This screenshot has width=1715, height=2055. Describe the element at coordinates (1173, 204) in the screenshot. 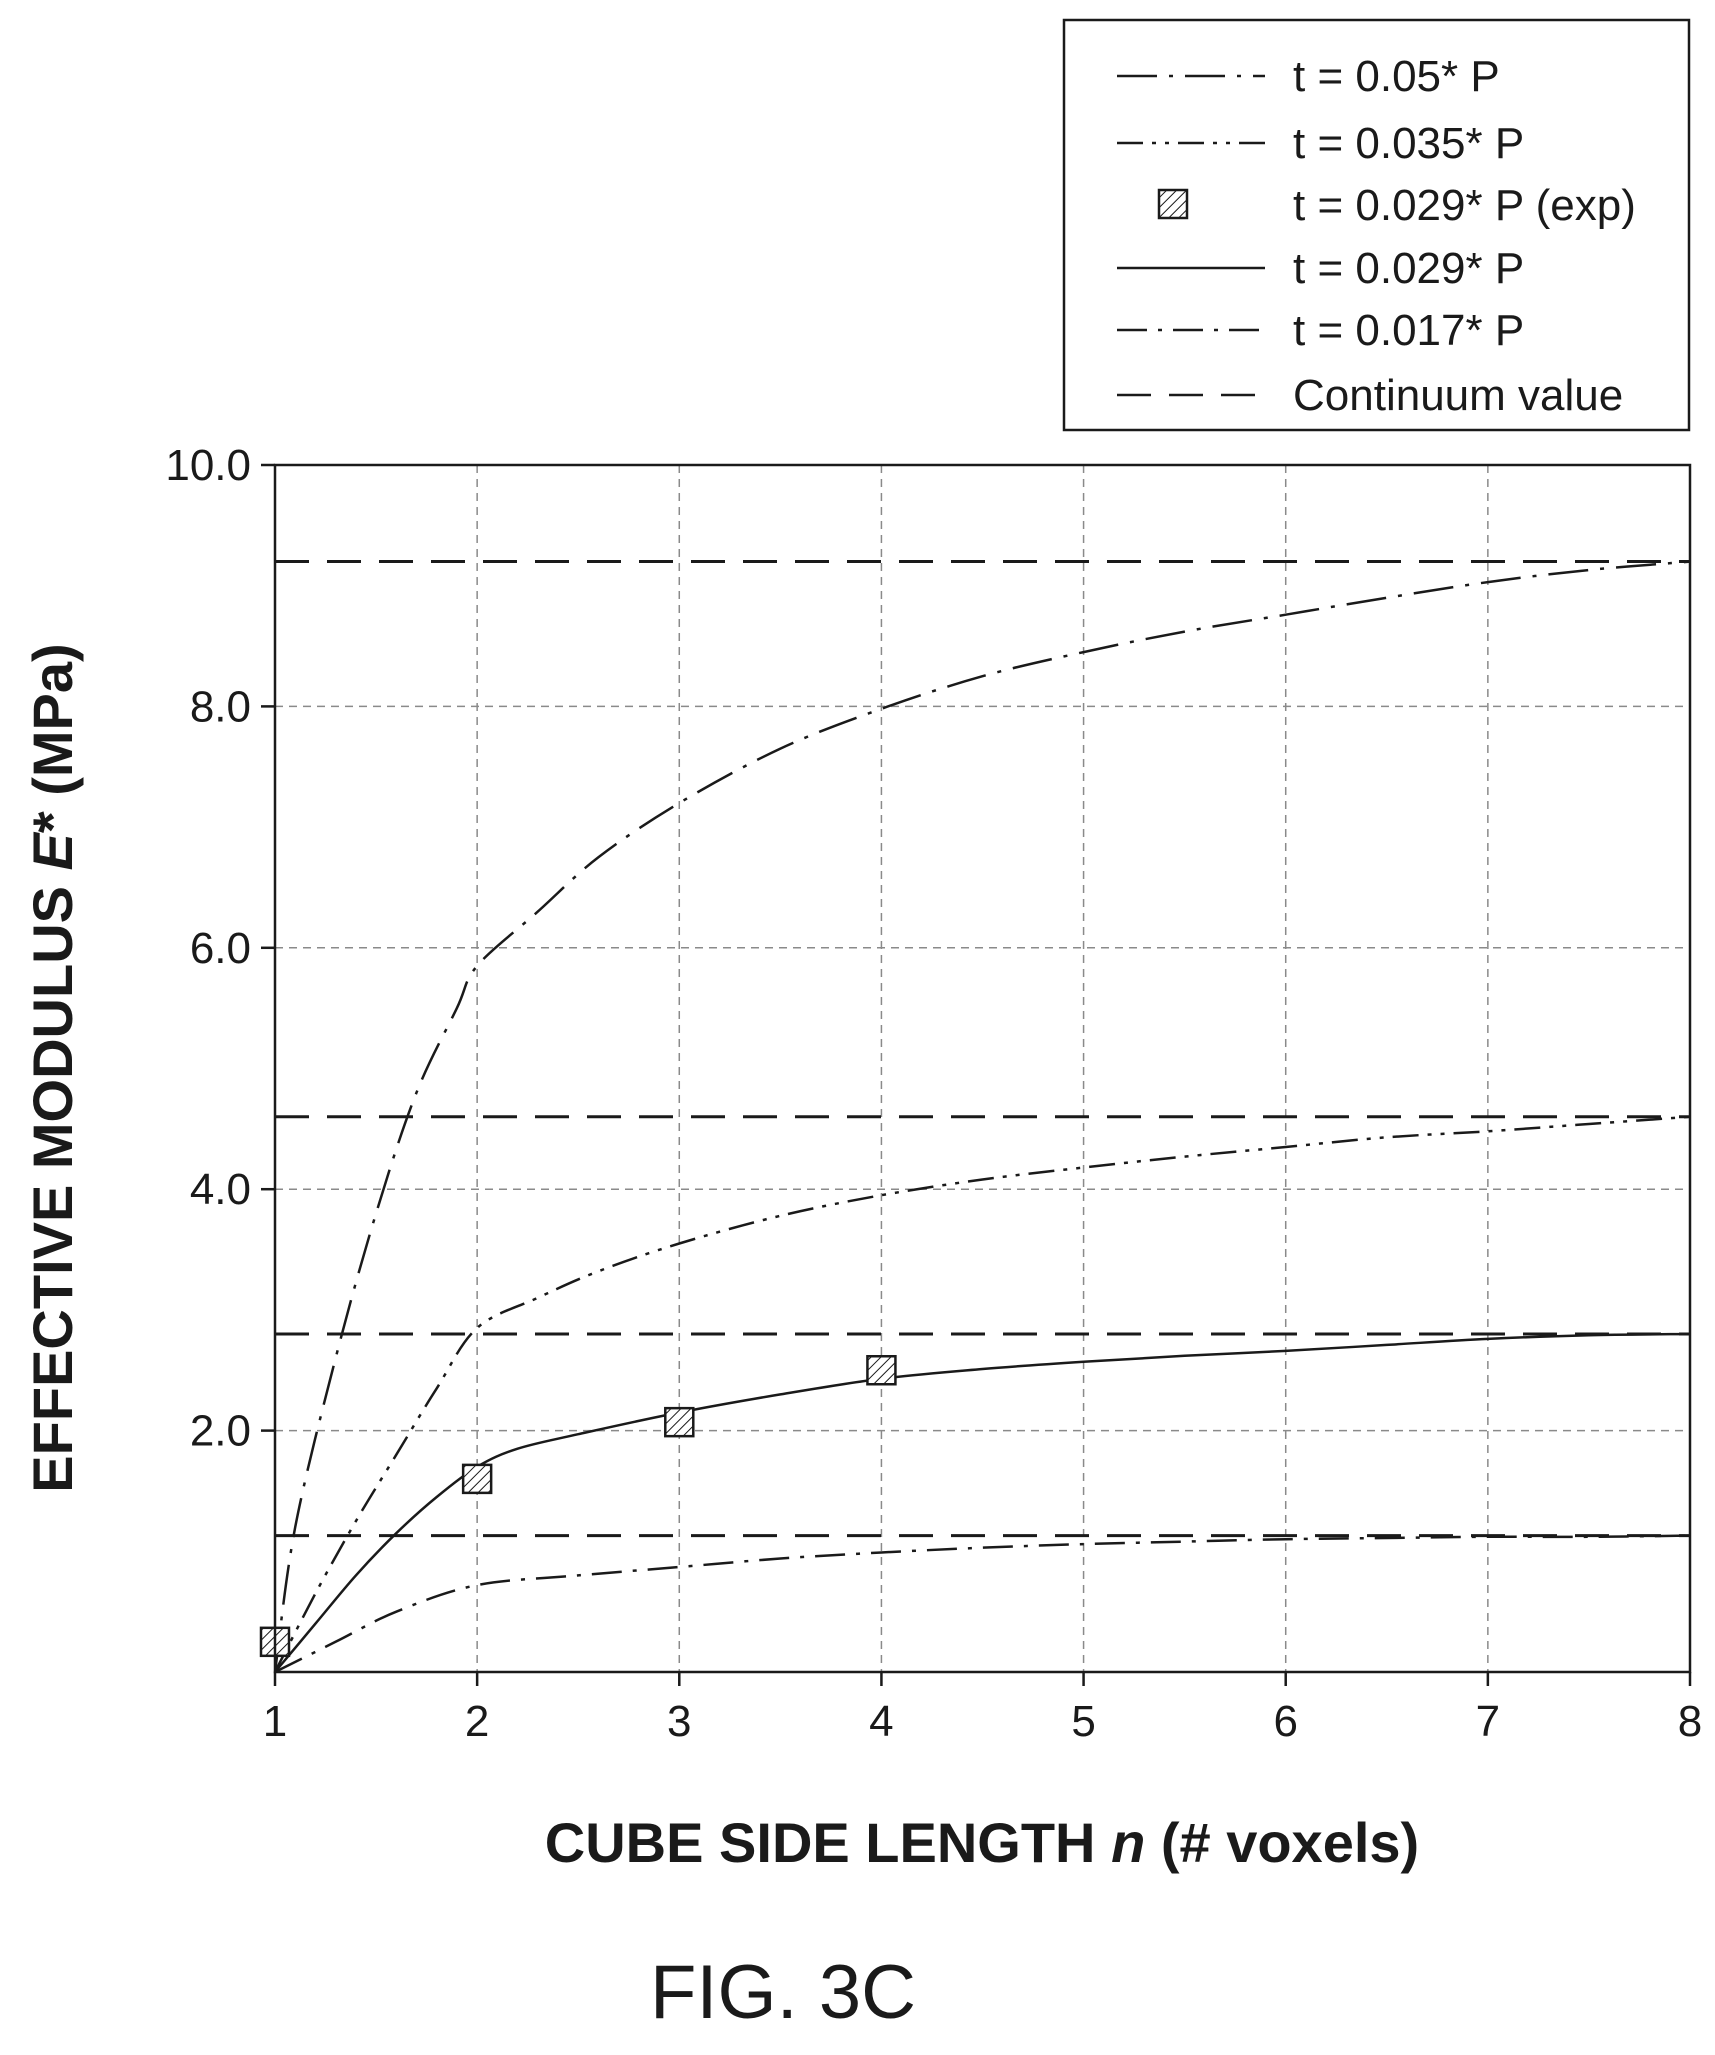

I see `legend-swatch` at that location.